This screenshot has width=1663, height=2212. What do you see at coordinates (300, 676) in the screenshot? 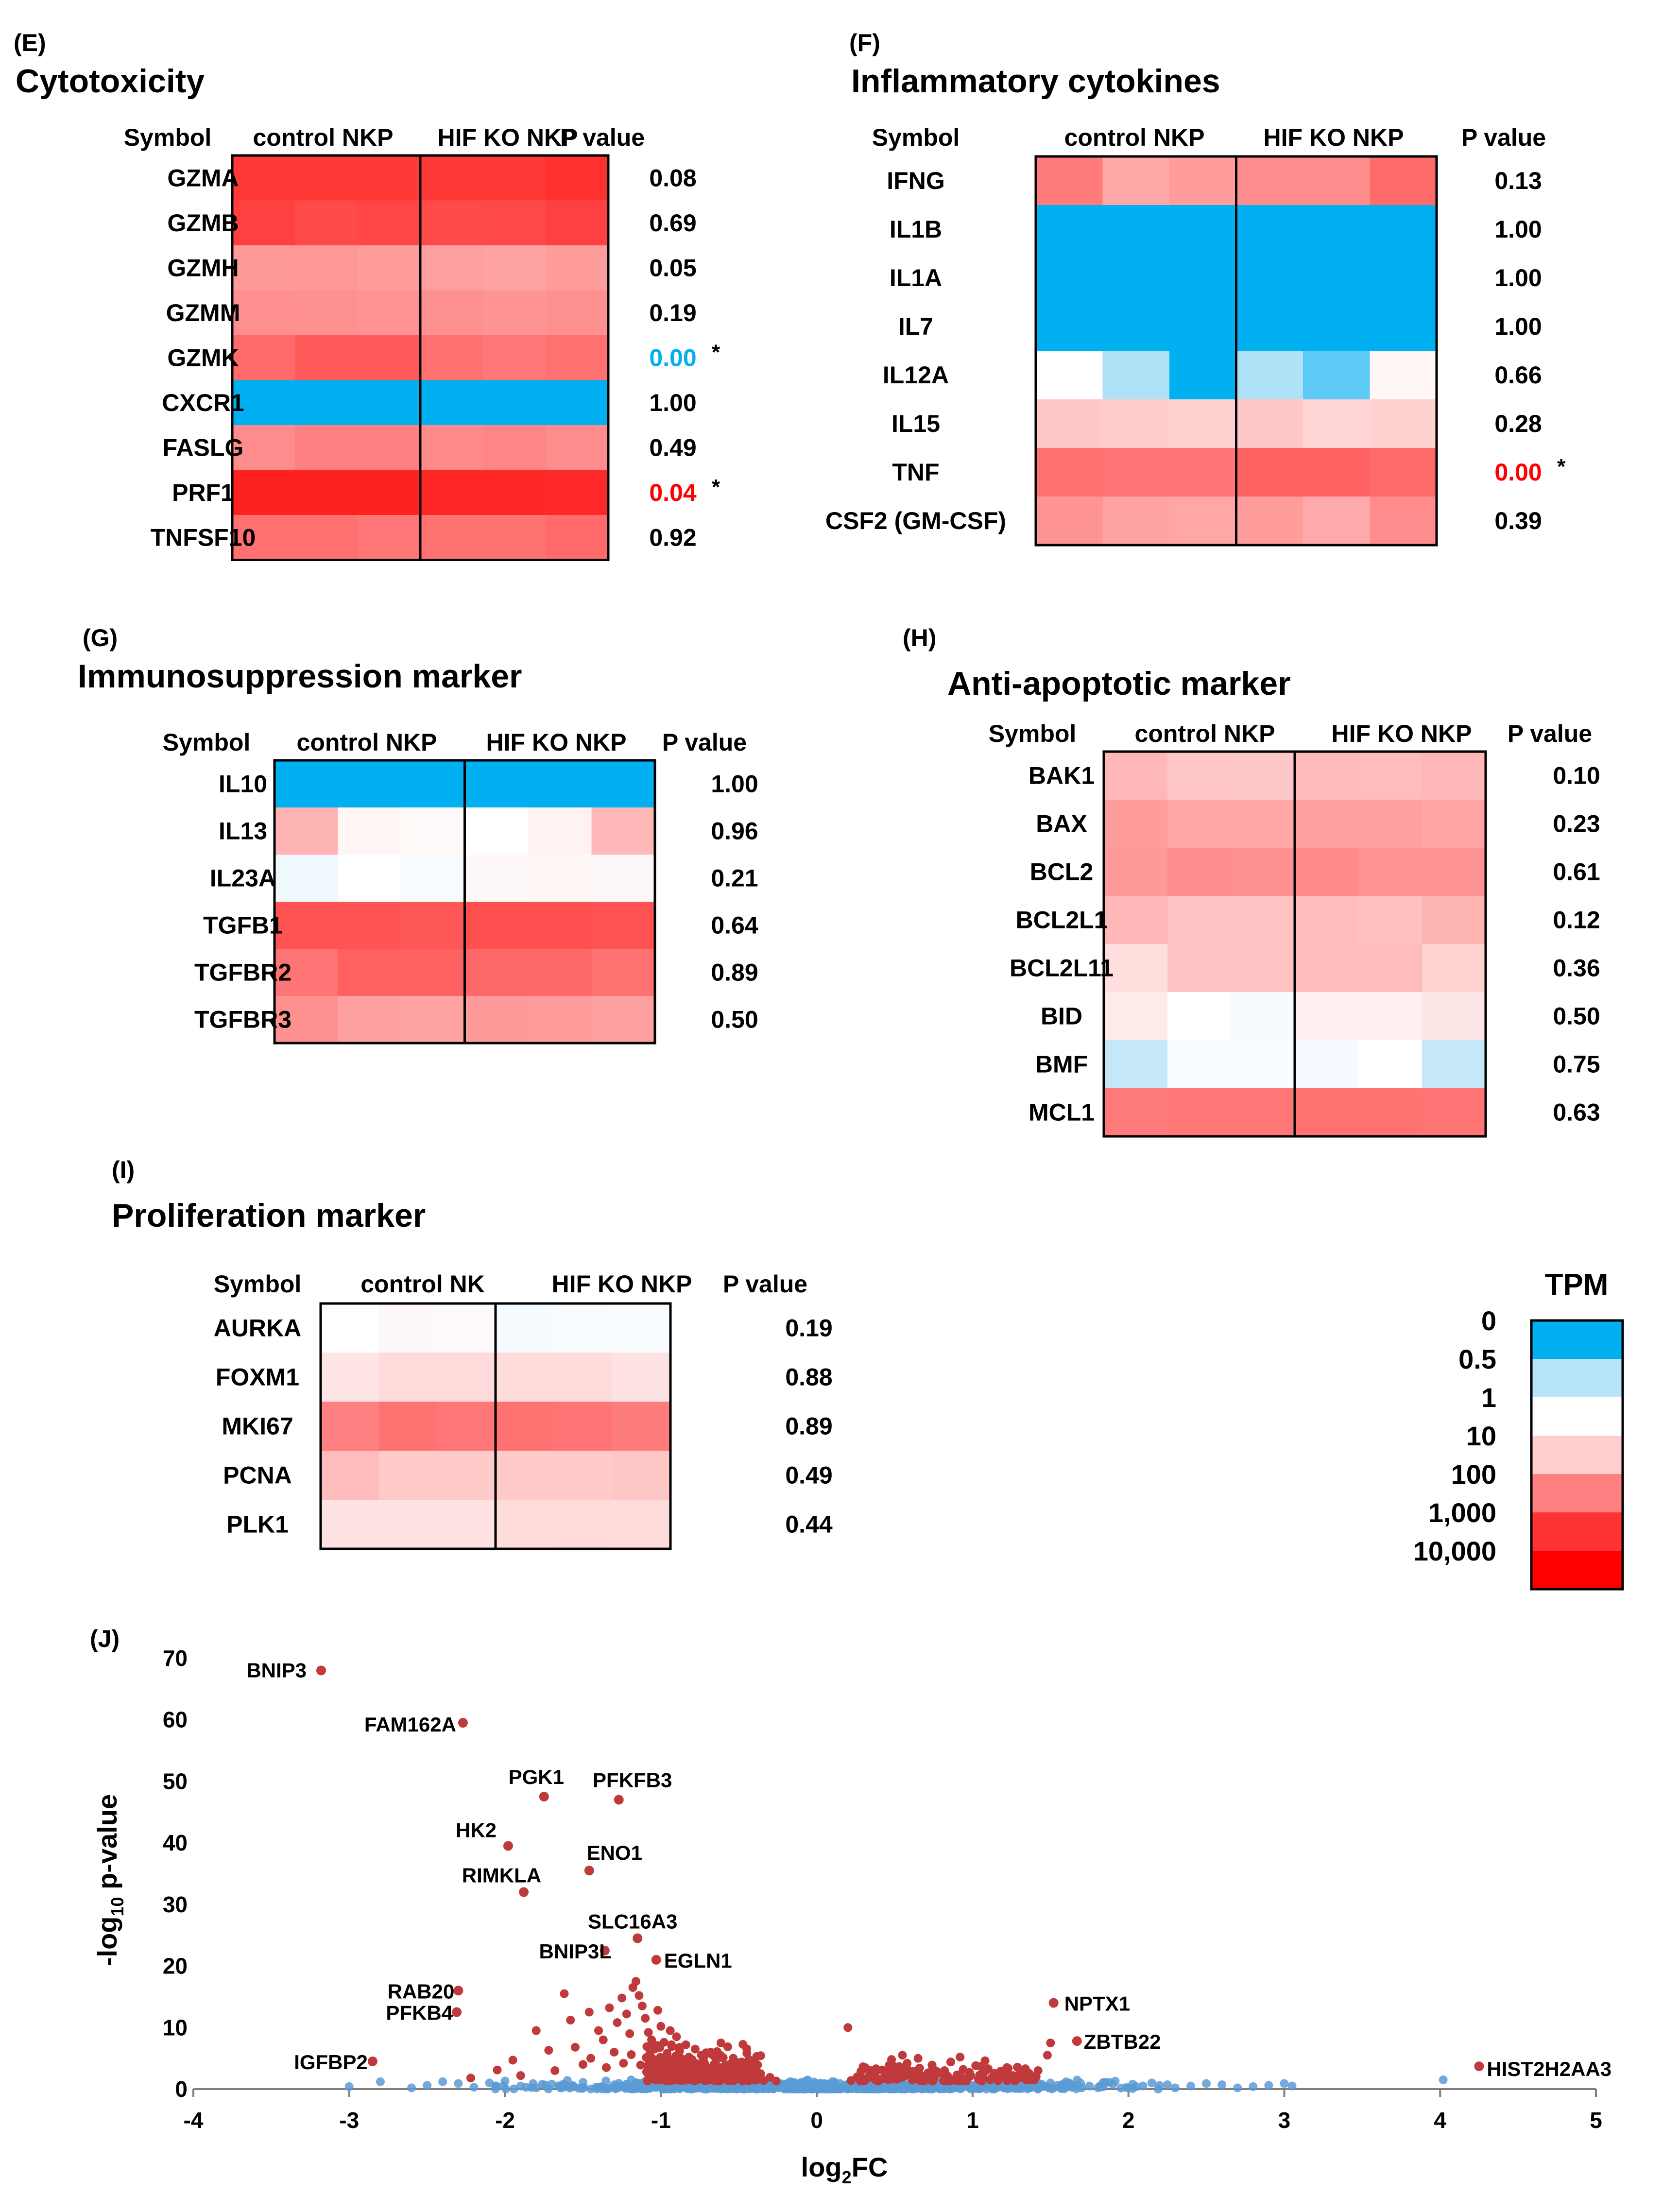
I see `panel-title: Immunosuppression marker` at bounding box center [300, 676].